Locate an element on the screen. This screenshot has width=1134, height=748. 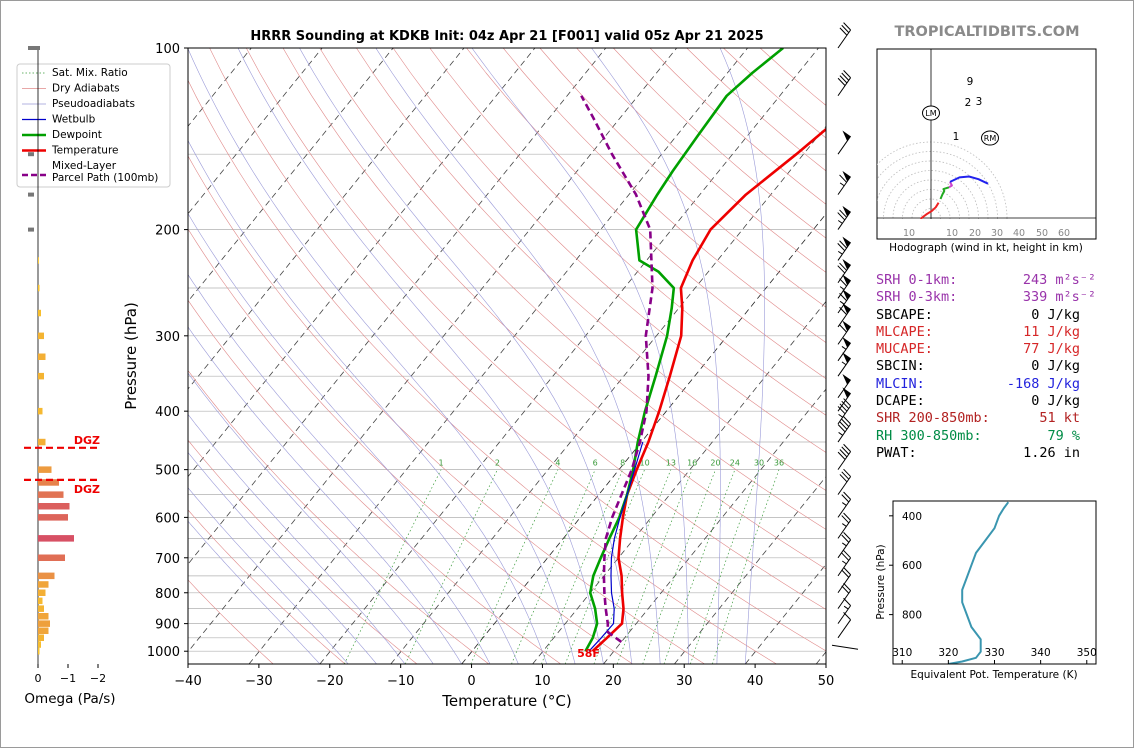
mixing-ratio-label: 2 is located at coordinates (497, 463).